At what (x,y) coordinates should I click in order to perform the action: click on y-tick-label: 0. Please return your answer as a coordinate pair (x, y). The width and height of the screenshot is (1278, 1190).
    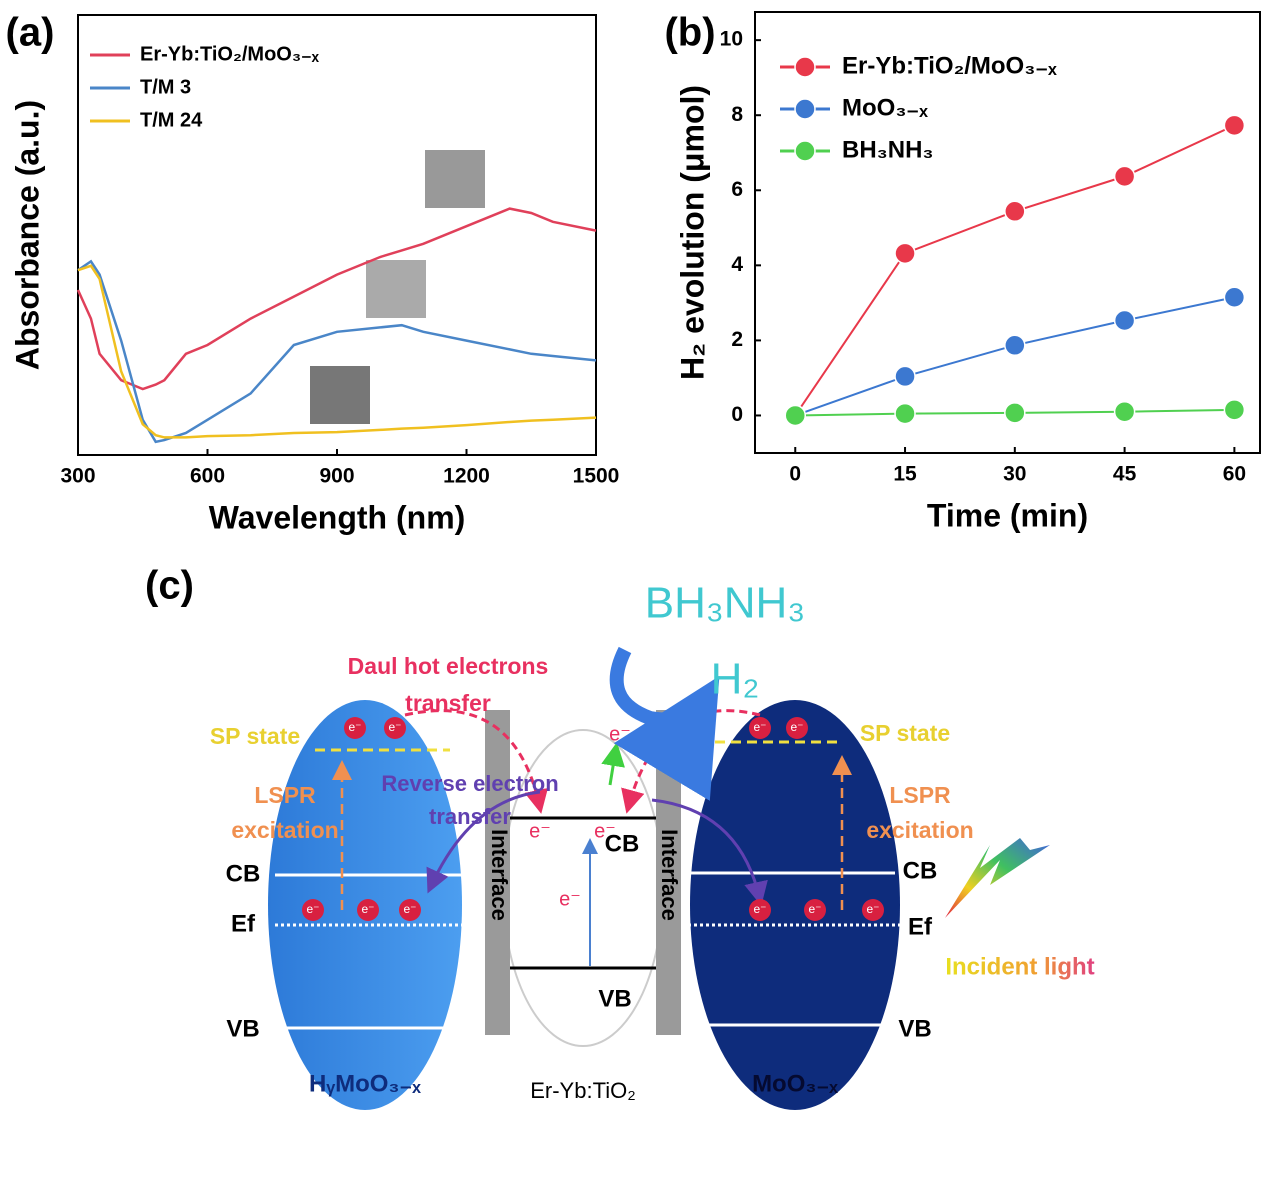
    Looking at the image, I should click on (737, 414).